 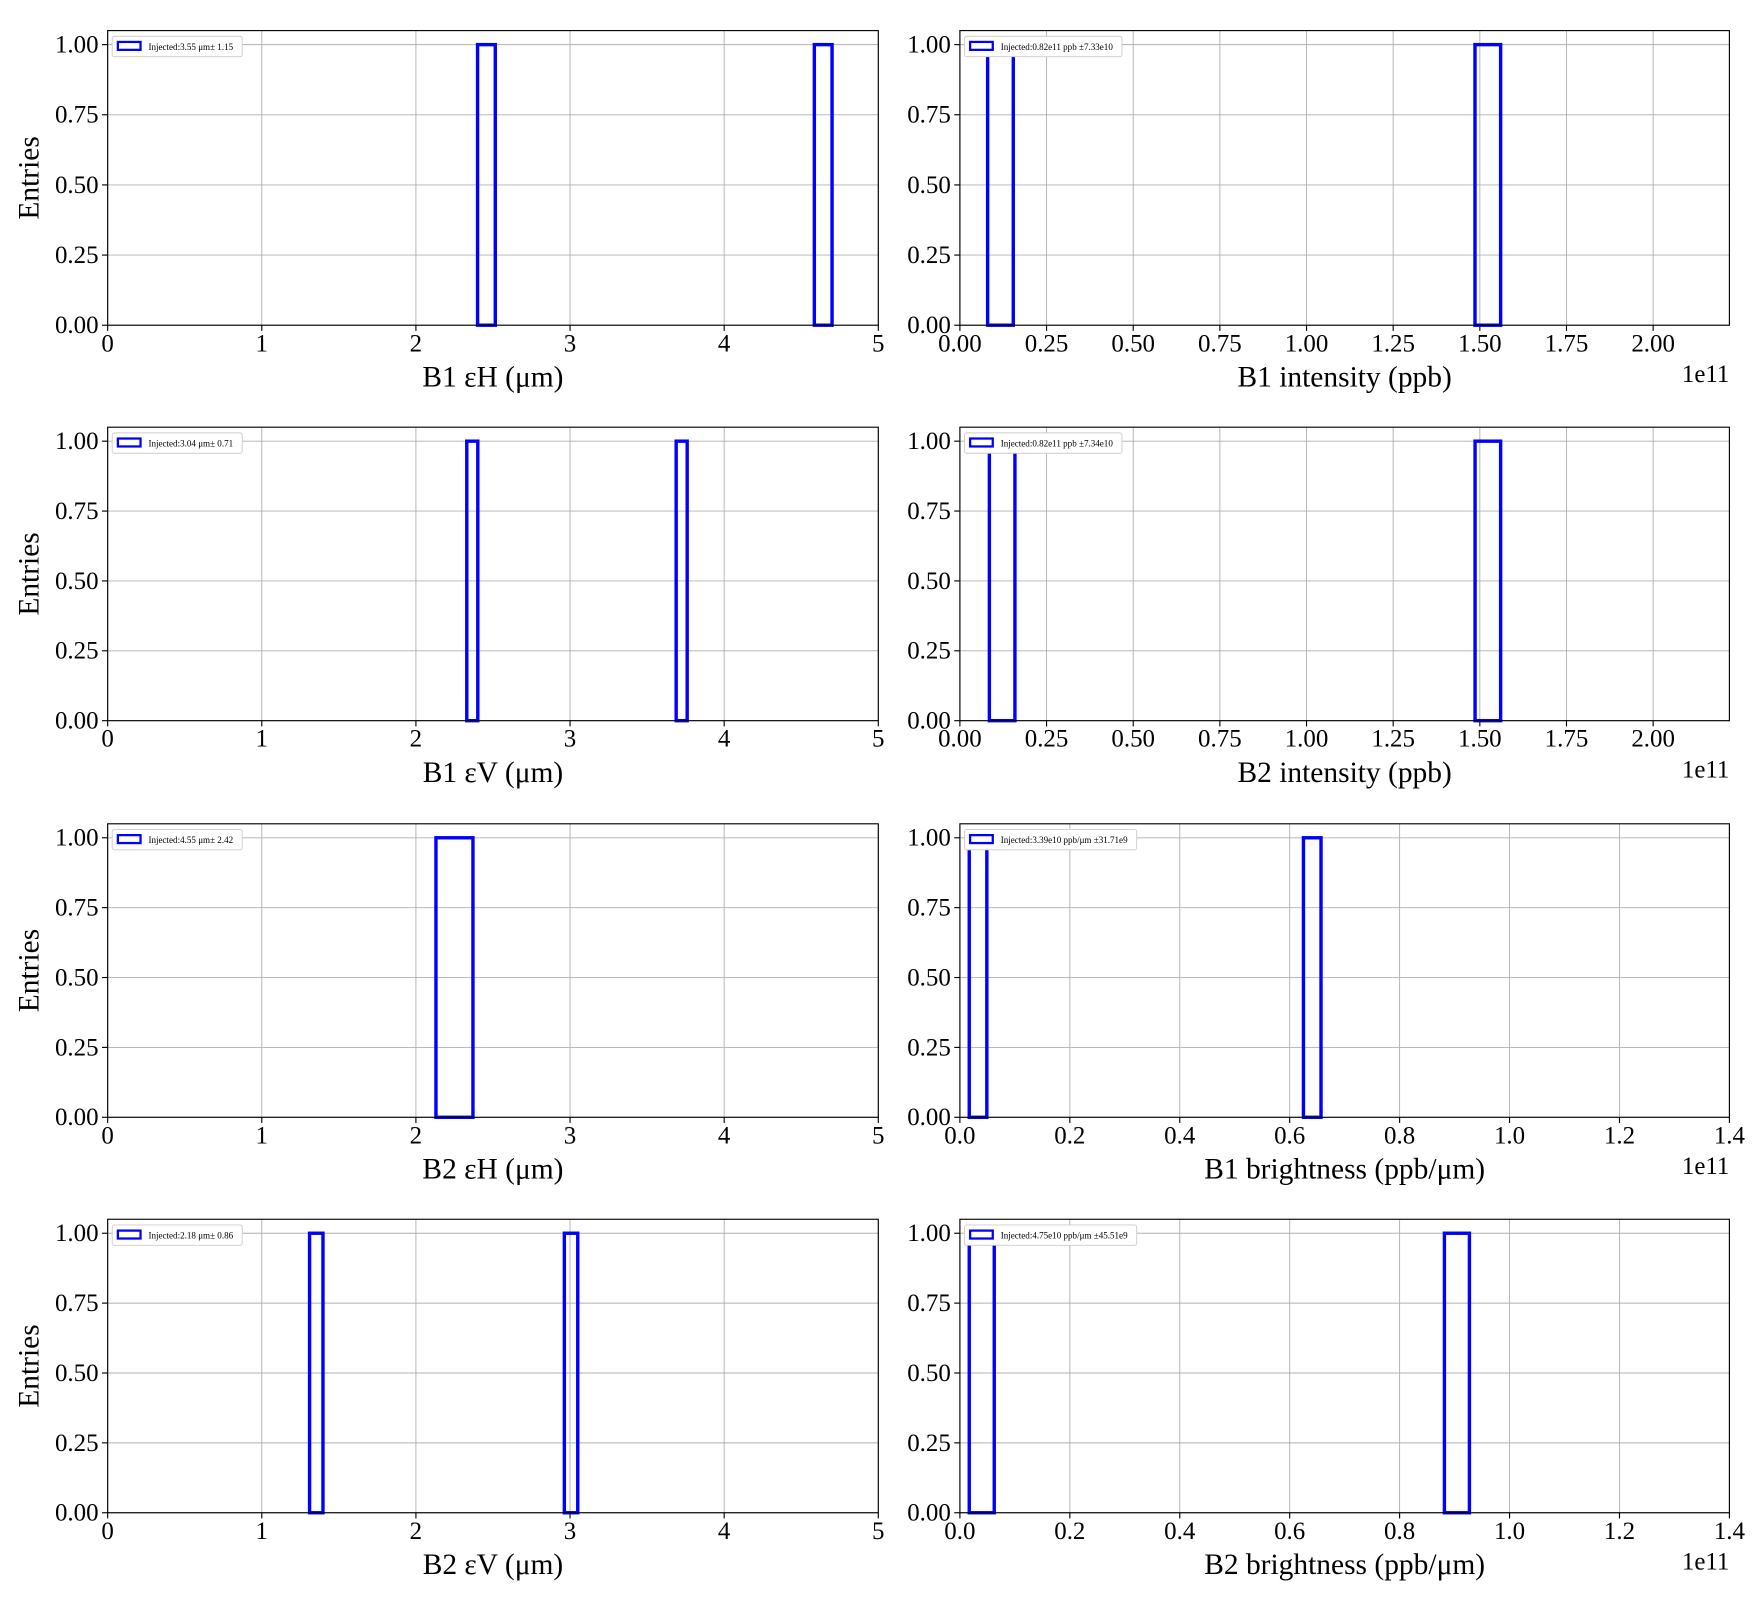 I want to click on x-tick-label: 1, so click(x=262, y=1135).